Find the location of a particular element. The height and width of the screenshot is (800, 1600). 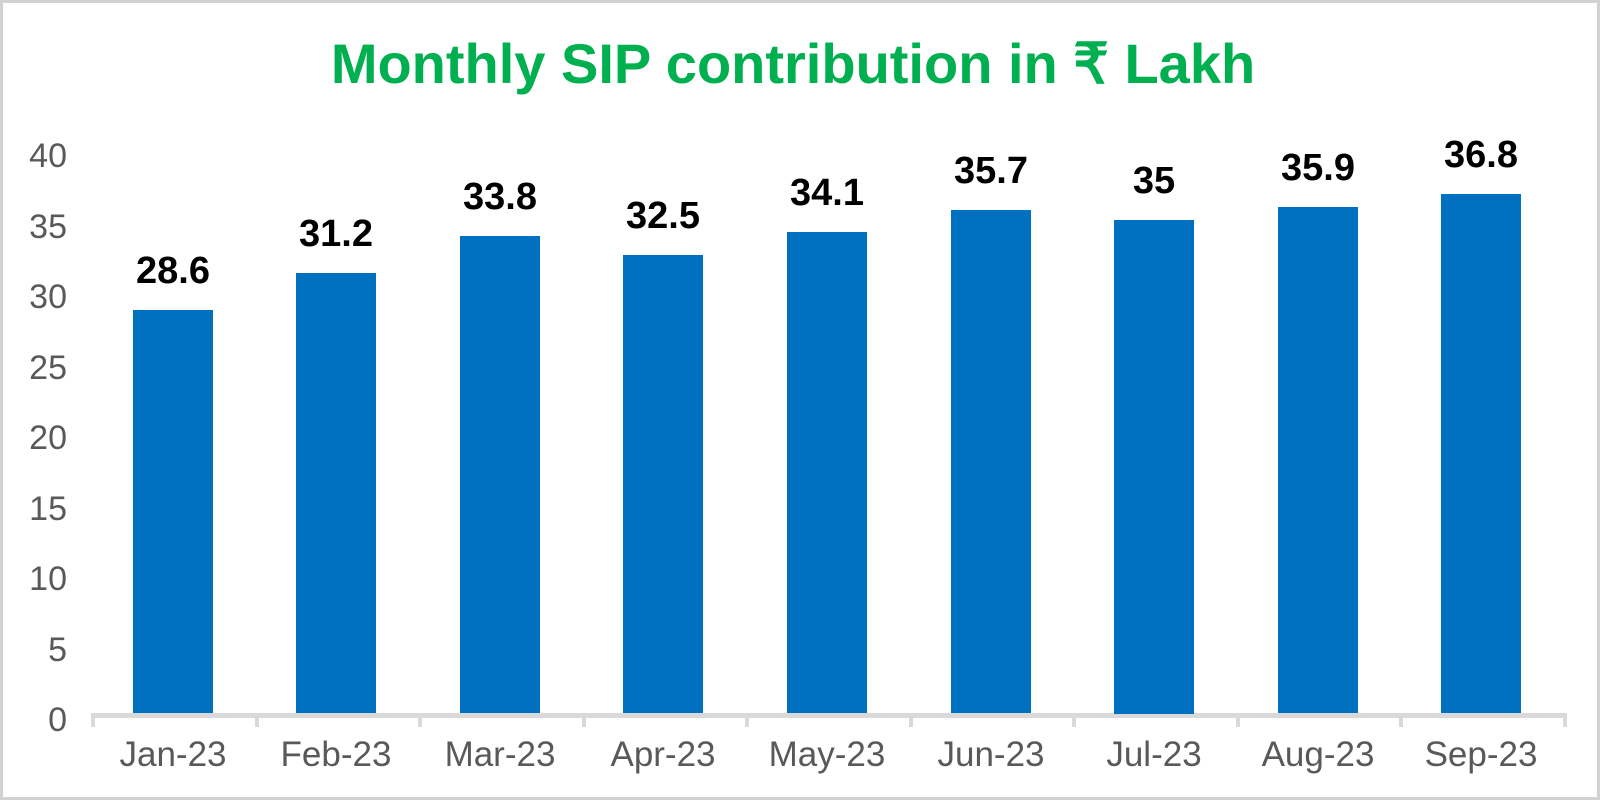

x-axis-tick-label: Sep-23 is located at coordinates (1481, 754).